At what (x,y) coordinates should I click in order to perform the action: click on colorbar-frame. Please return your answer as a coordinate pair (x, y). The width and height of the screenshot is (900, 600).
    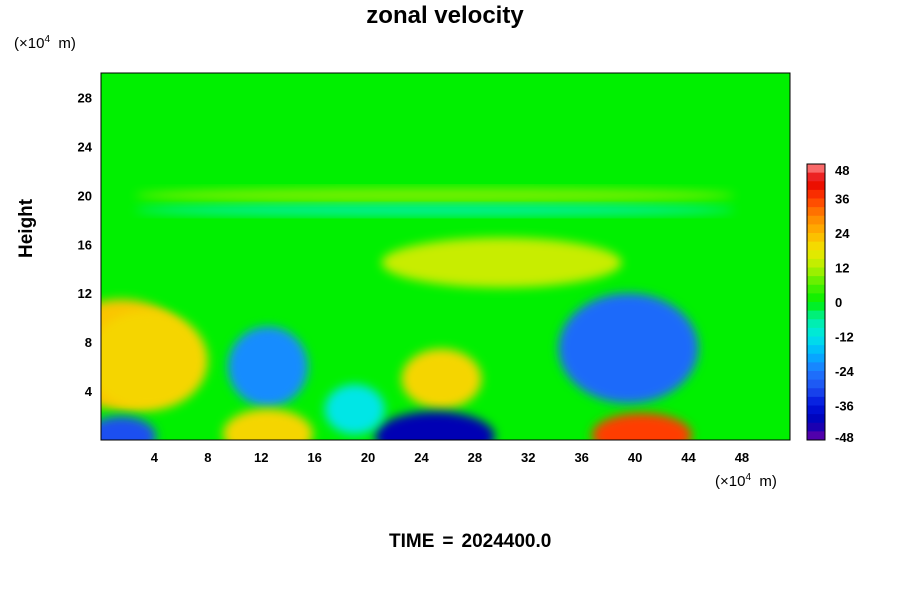
    Looking at the image, I should click on (816, 302).